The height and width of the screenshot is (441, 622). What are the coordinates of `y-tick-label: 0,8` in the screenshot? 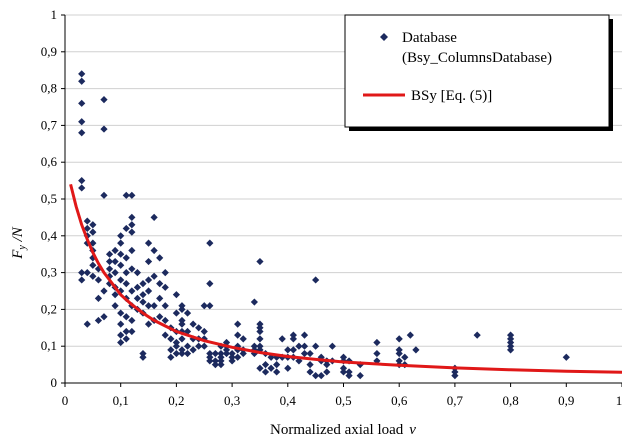 It's located at (49, 88).